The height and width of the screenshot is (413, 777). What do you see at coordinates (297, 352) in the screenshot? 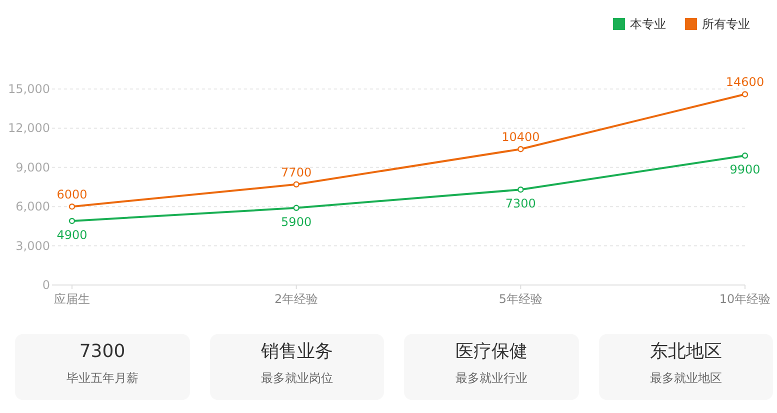
I see `text: 销售业务` at bounding box center [297, 352].